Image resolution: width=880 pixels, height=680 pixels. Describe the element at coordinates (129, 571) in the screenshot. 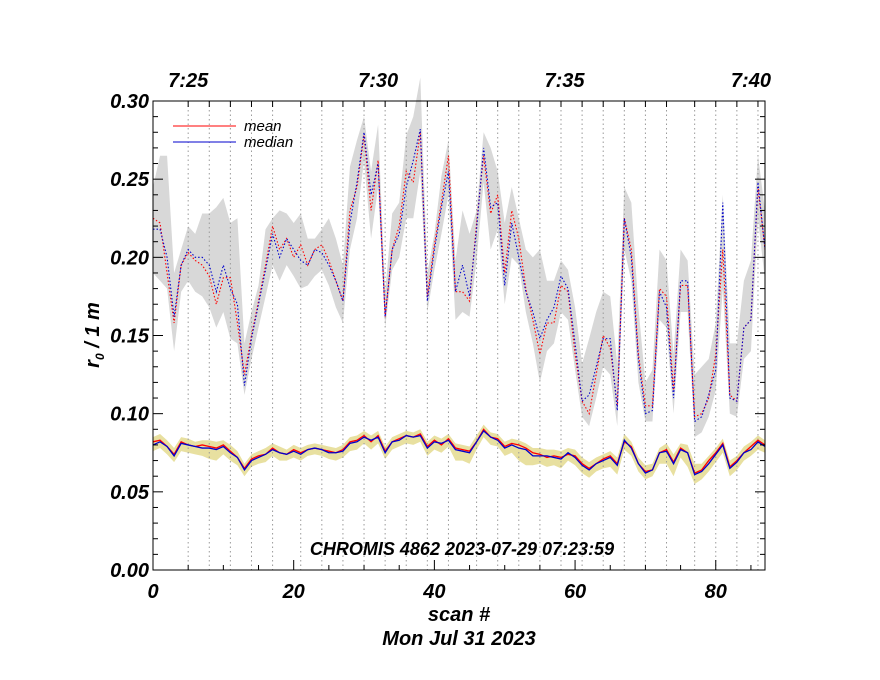

I see `y-tick-label: 0.00` at that location.